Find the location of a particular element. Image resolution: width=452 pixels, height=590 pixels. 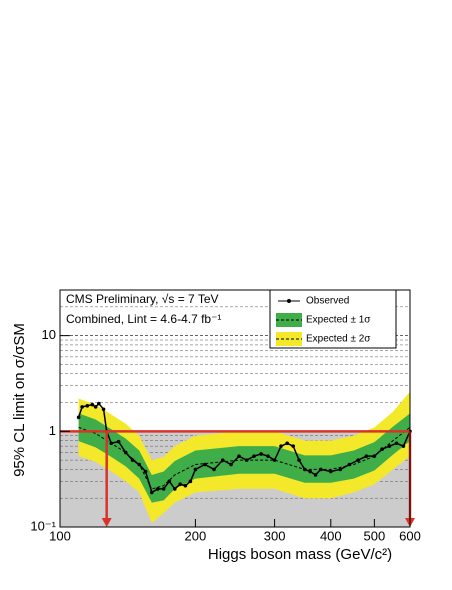

expected-line is located at coordinates (244, 458).